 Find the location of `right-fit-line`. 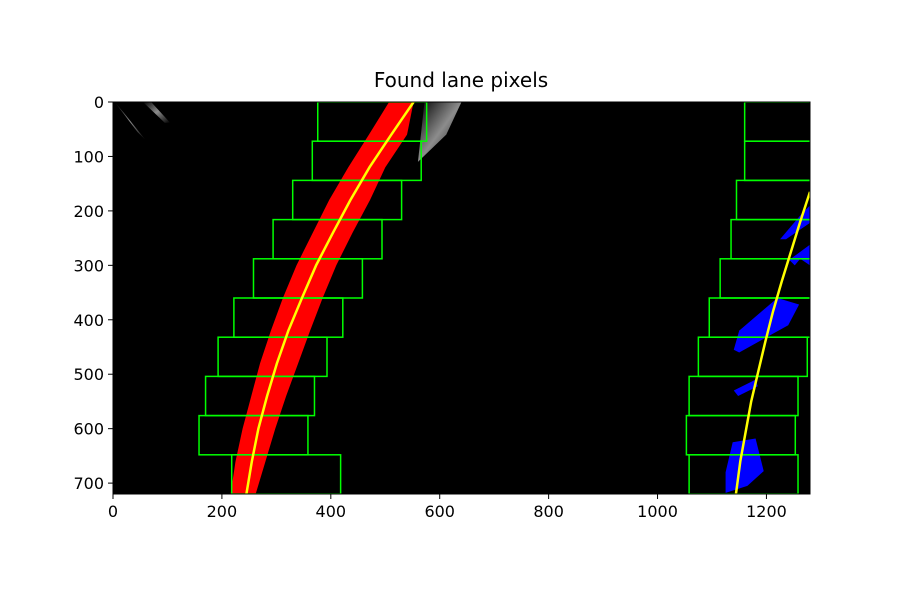

right-fit-line is located at coordinates (772, 342).